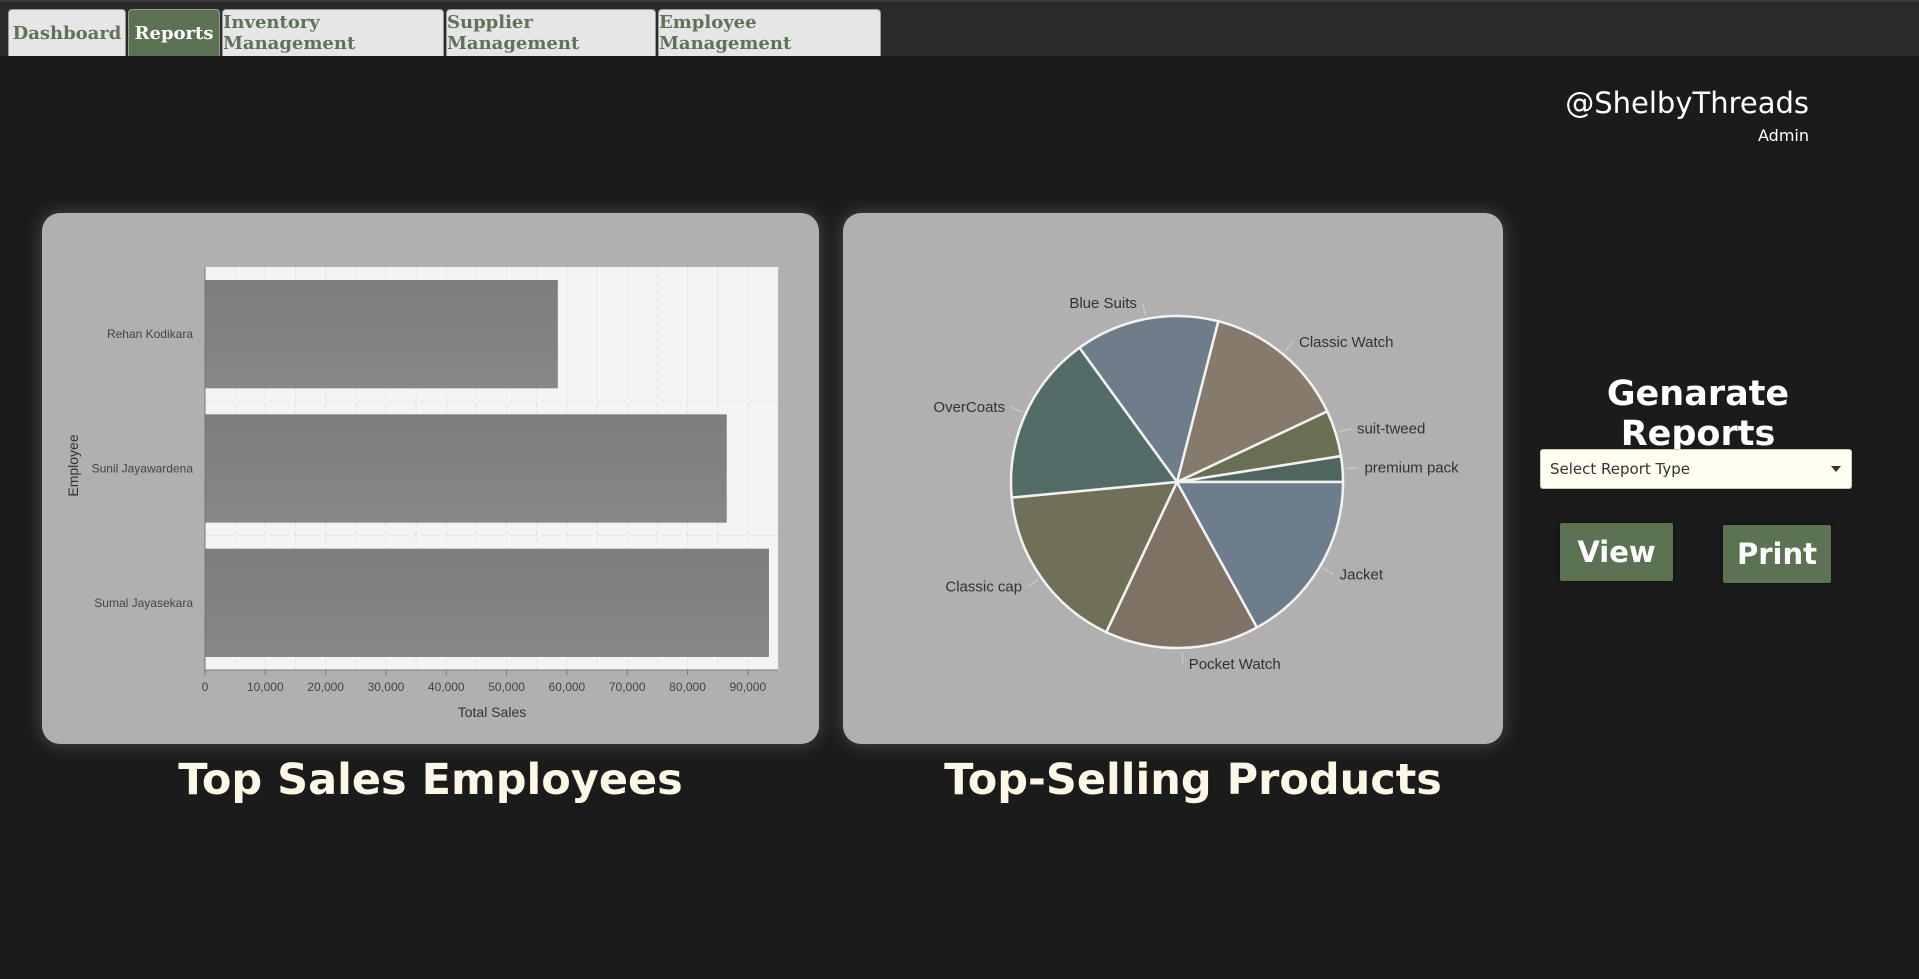 Image resolution: width=1919 pixels, height=979 pixels. What do you see at coordinates (506, 687) in the screenshot?
I see `x-tick-label: 50,000` at bounding box center [506, 687].